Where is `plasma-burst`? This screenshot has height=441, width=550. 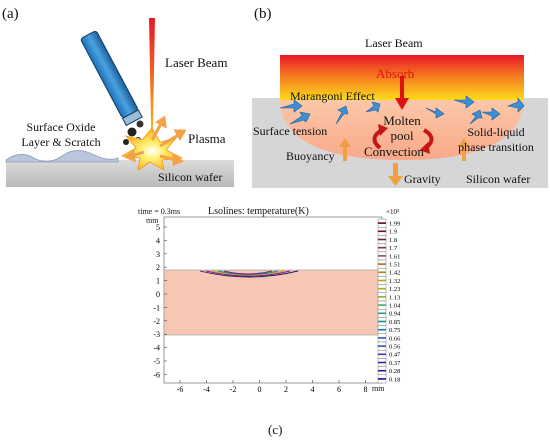 plasma-burst is located at coordinates (152, 149).